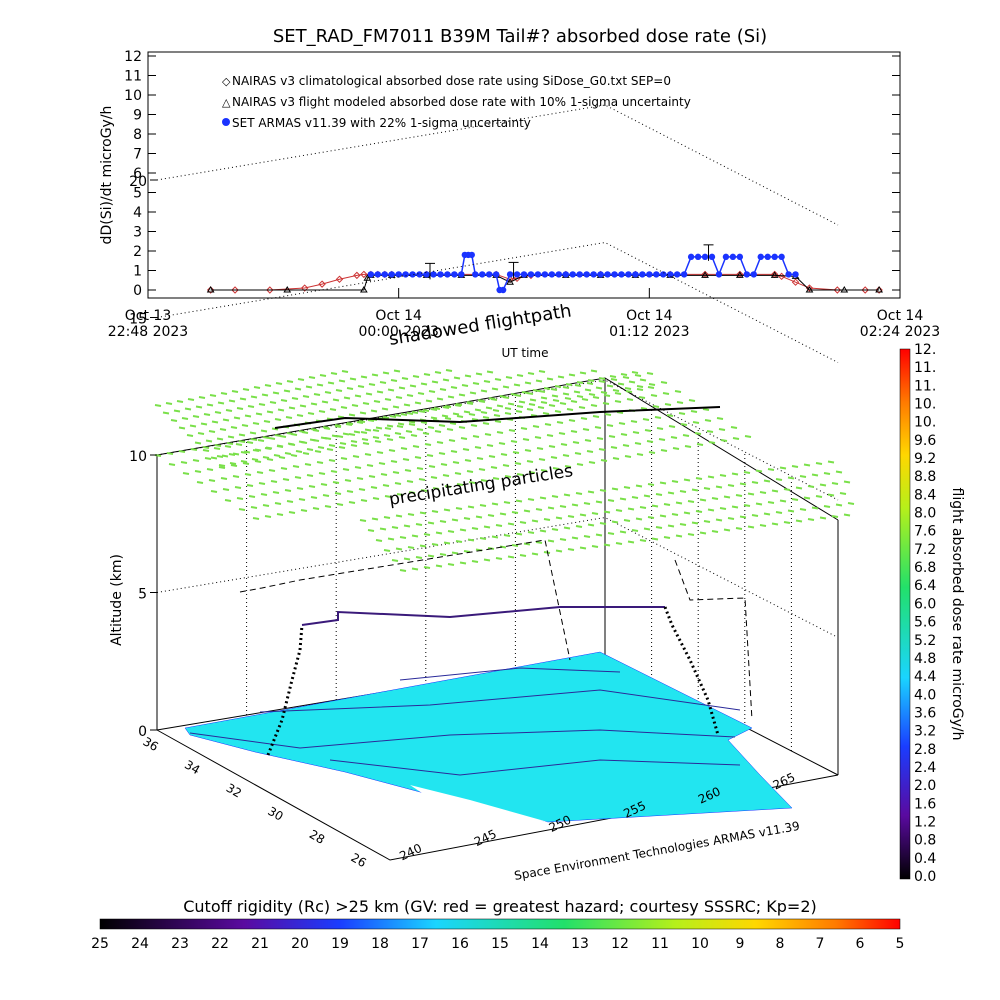  Describe the element at coordinates (137, 174) in the screenshot. I see `top-y-tick-label: 6` at that location.